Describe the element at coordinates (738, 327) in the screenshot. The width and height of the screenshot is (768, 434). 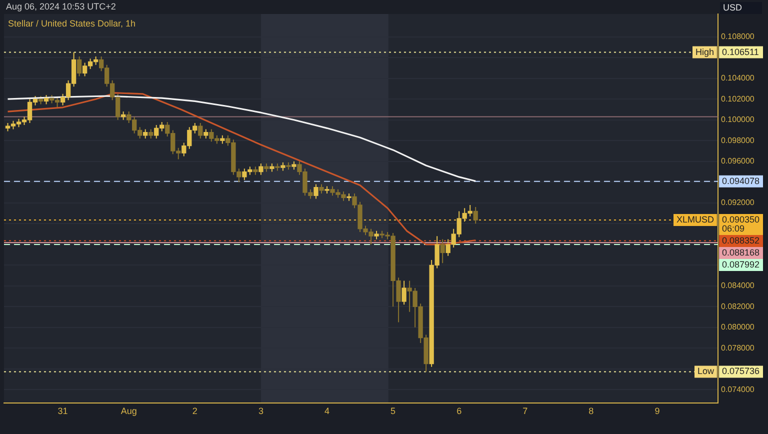
I see `y-tick-label: 0.080000` at that location.